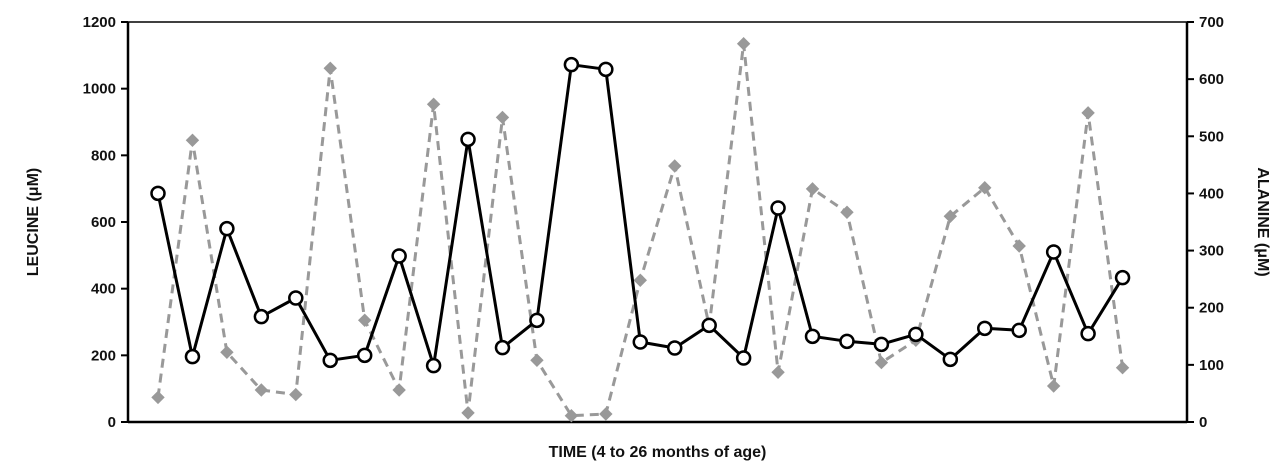 The image size is (1281, 469). What do you see at coordinates (1211, 136) in the screenshot?
I see `y-right-tick-label: 500` at bounding box center [1211, 136].